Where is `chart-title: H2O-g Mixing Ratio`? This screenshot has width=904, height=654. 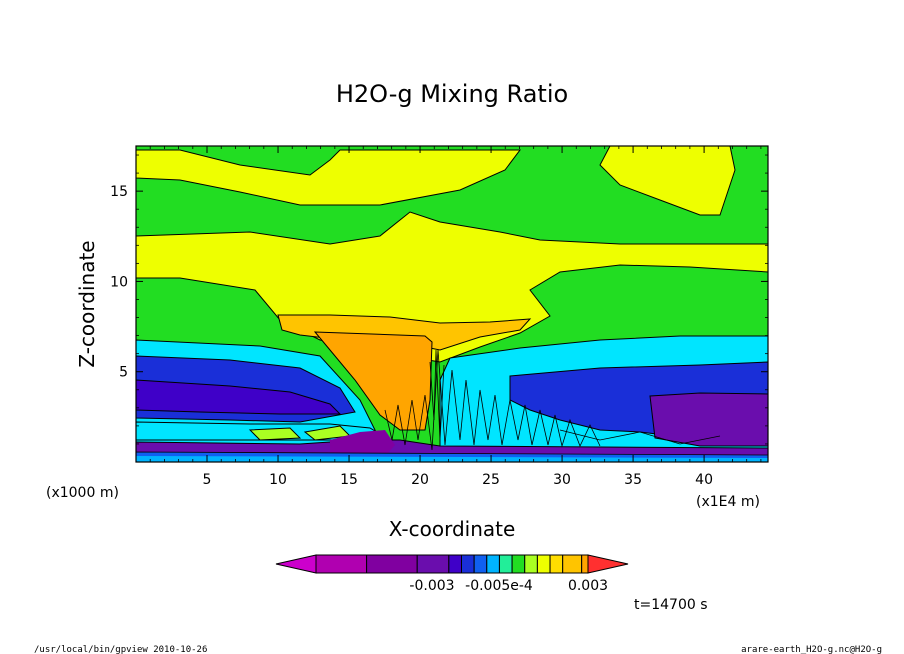 chart-title: H2O-g Mixing Ratio is located at coordinates (452, 94).